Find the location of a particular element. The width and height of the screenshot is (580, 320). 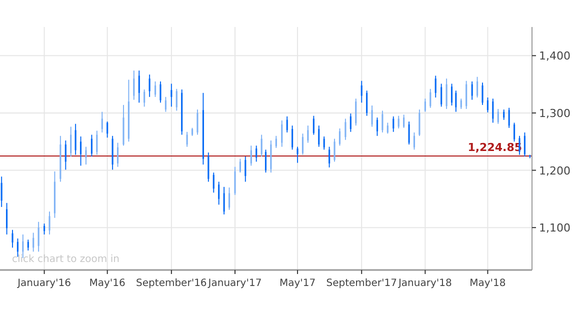

x-tick-label: May'17 is located at coordinates (297, 283).